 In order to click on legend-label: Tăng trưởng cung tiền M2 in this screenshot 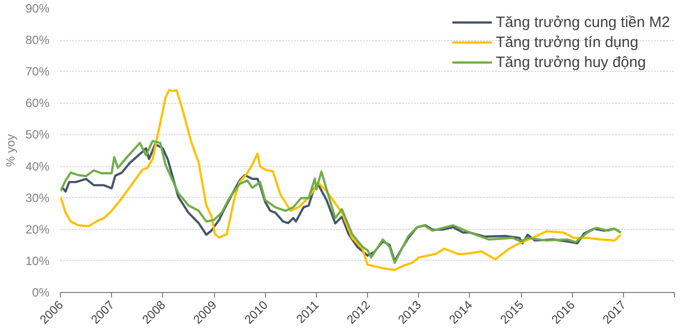, I will do `click(583, 22)`.